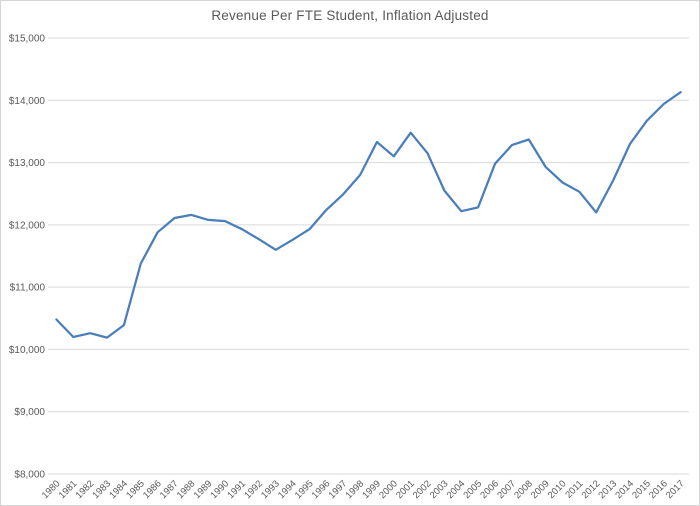 Image resolution: width=700 pixels, height=506 pixels. I want to click on y-axis-tick-label: $9,000, so click(29, 412).